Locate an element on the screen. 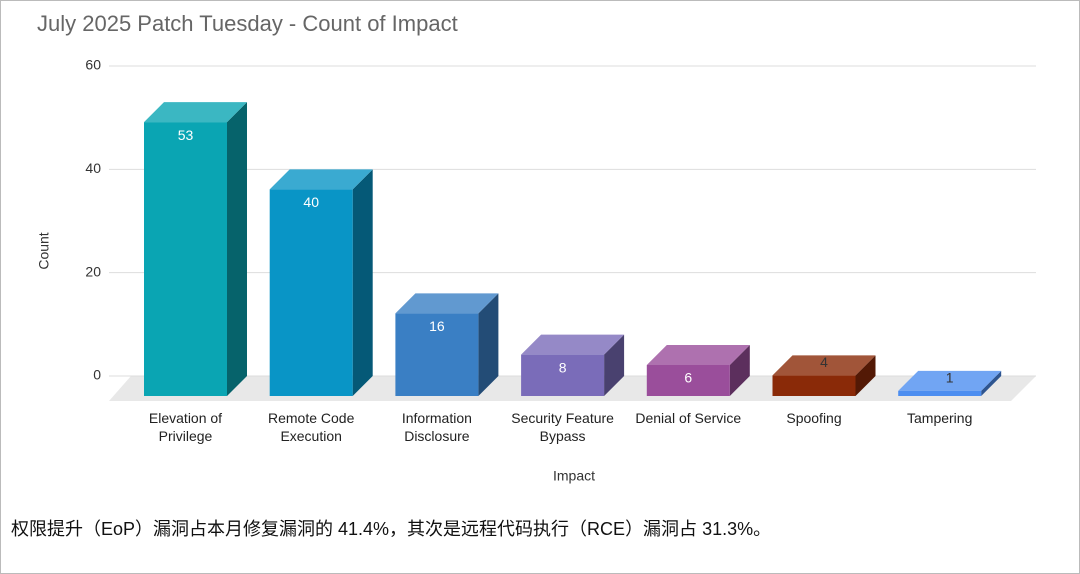 This screenshot has width=1080, height=574. value-label: 6 is located at coordinates (688, 378).